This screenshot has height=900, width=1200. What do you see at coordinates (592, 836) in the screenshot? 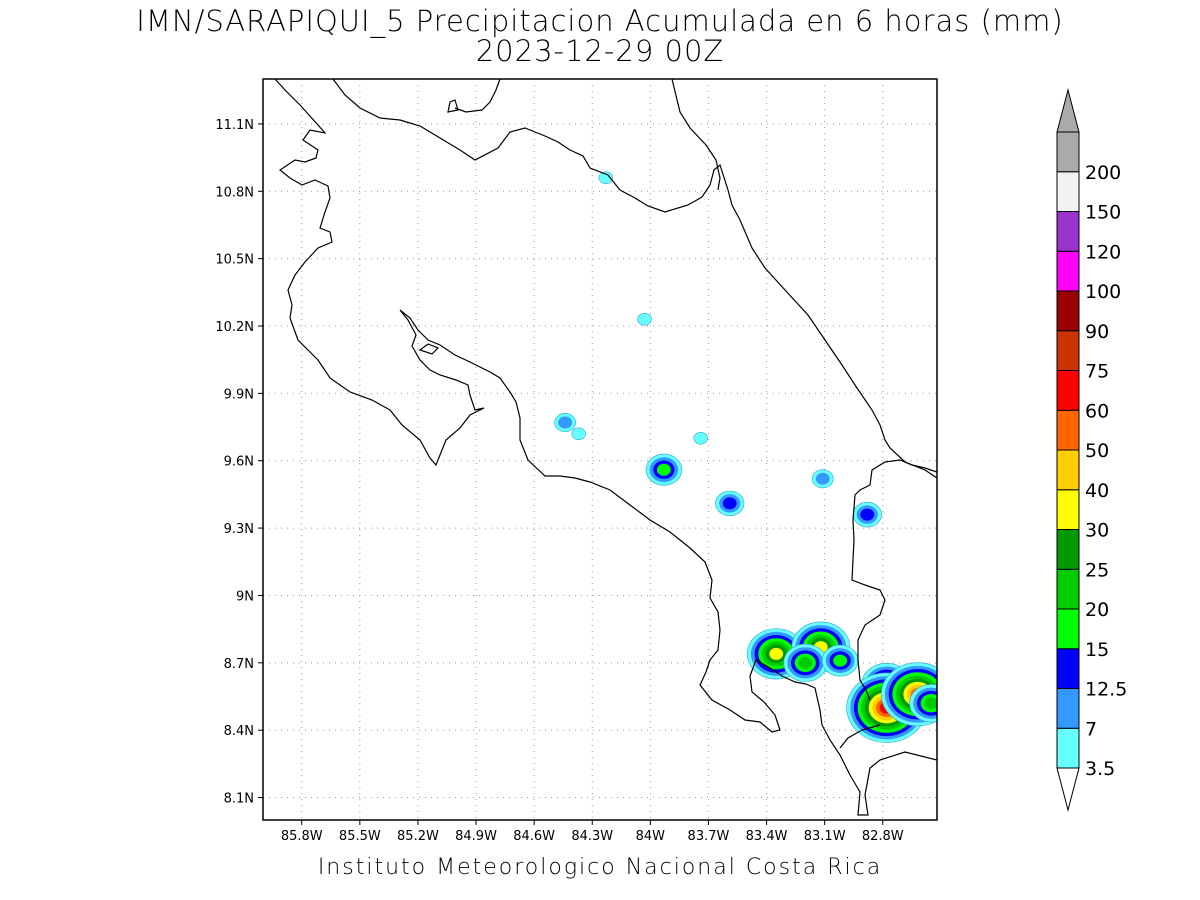
I see `lon-tick-label: 84.3W` at bounding box center [592, 836].